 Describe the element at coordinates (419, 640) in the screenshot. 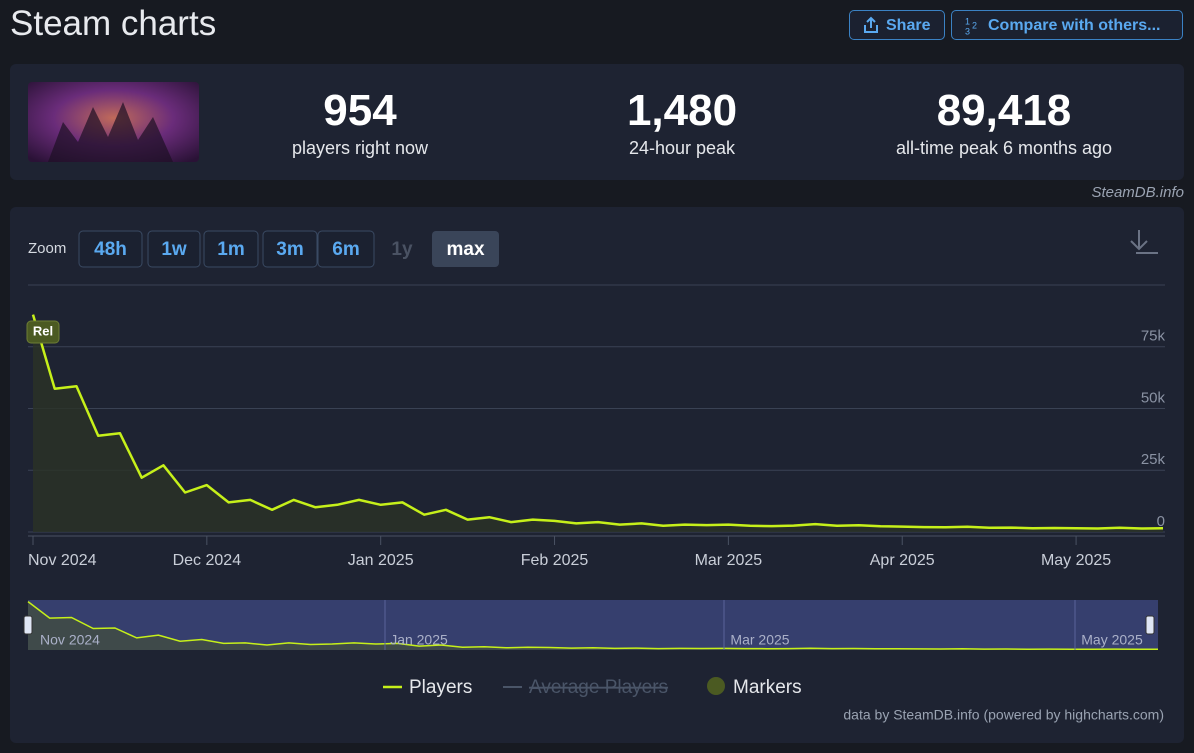

I see `navigator-label: Jan 2025` at that location.